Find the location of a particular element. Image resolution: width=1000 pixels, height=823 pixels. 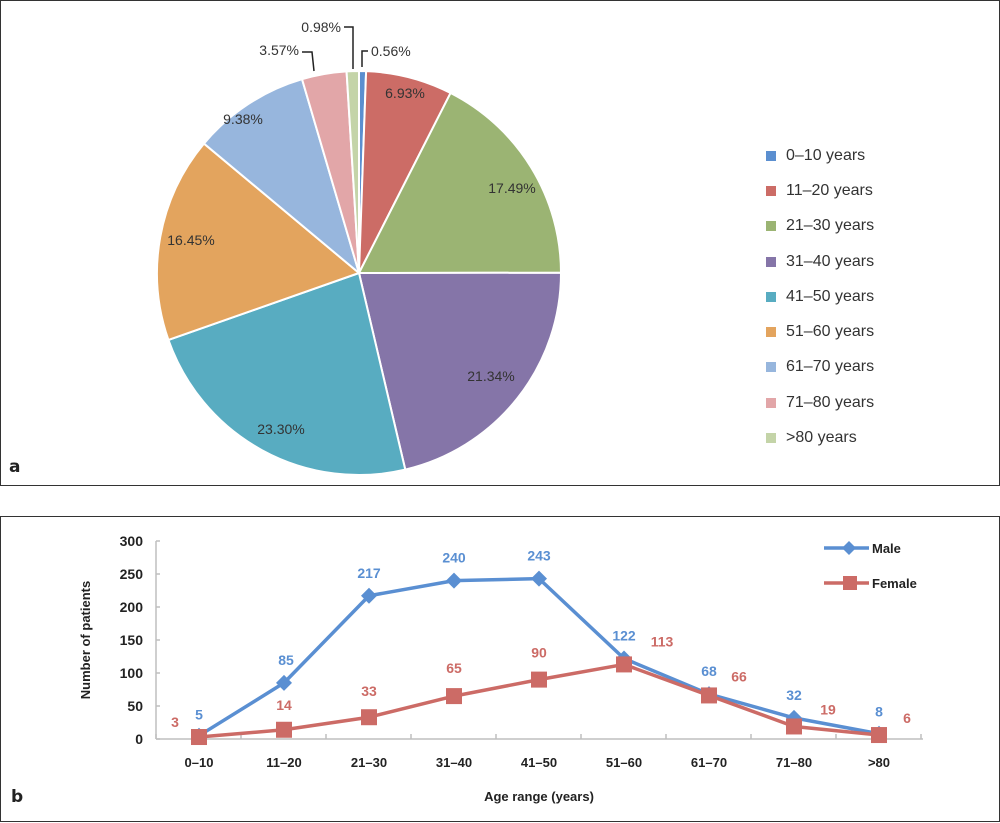

legend-item: 61–70 years is located at coordinates (820, 367).